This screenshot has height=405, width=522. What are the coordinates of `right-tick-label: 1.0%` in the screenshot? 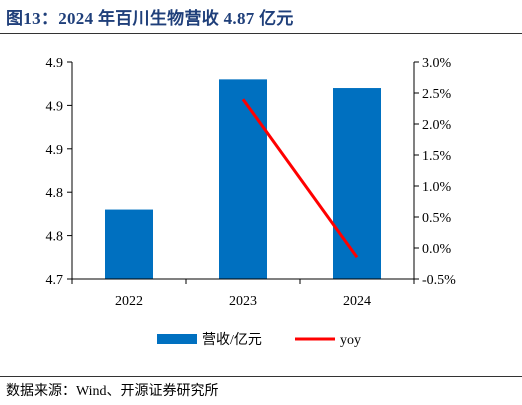 It's located at (437, 187).